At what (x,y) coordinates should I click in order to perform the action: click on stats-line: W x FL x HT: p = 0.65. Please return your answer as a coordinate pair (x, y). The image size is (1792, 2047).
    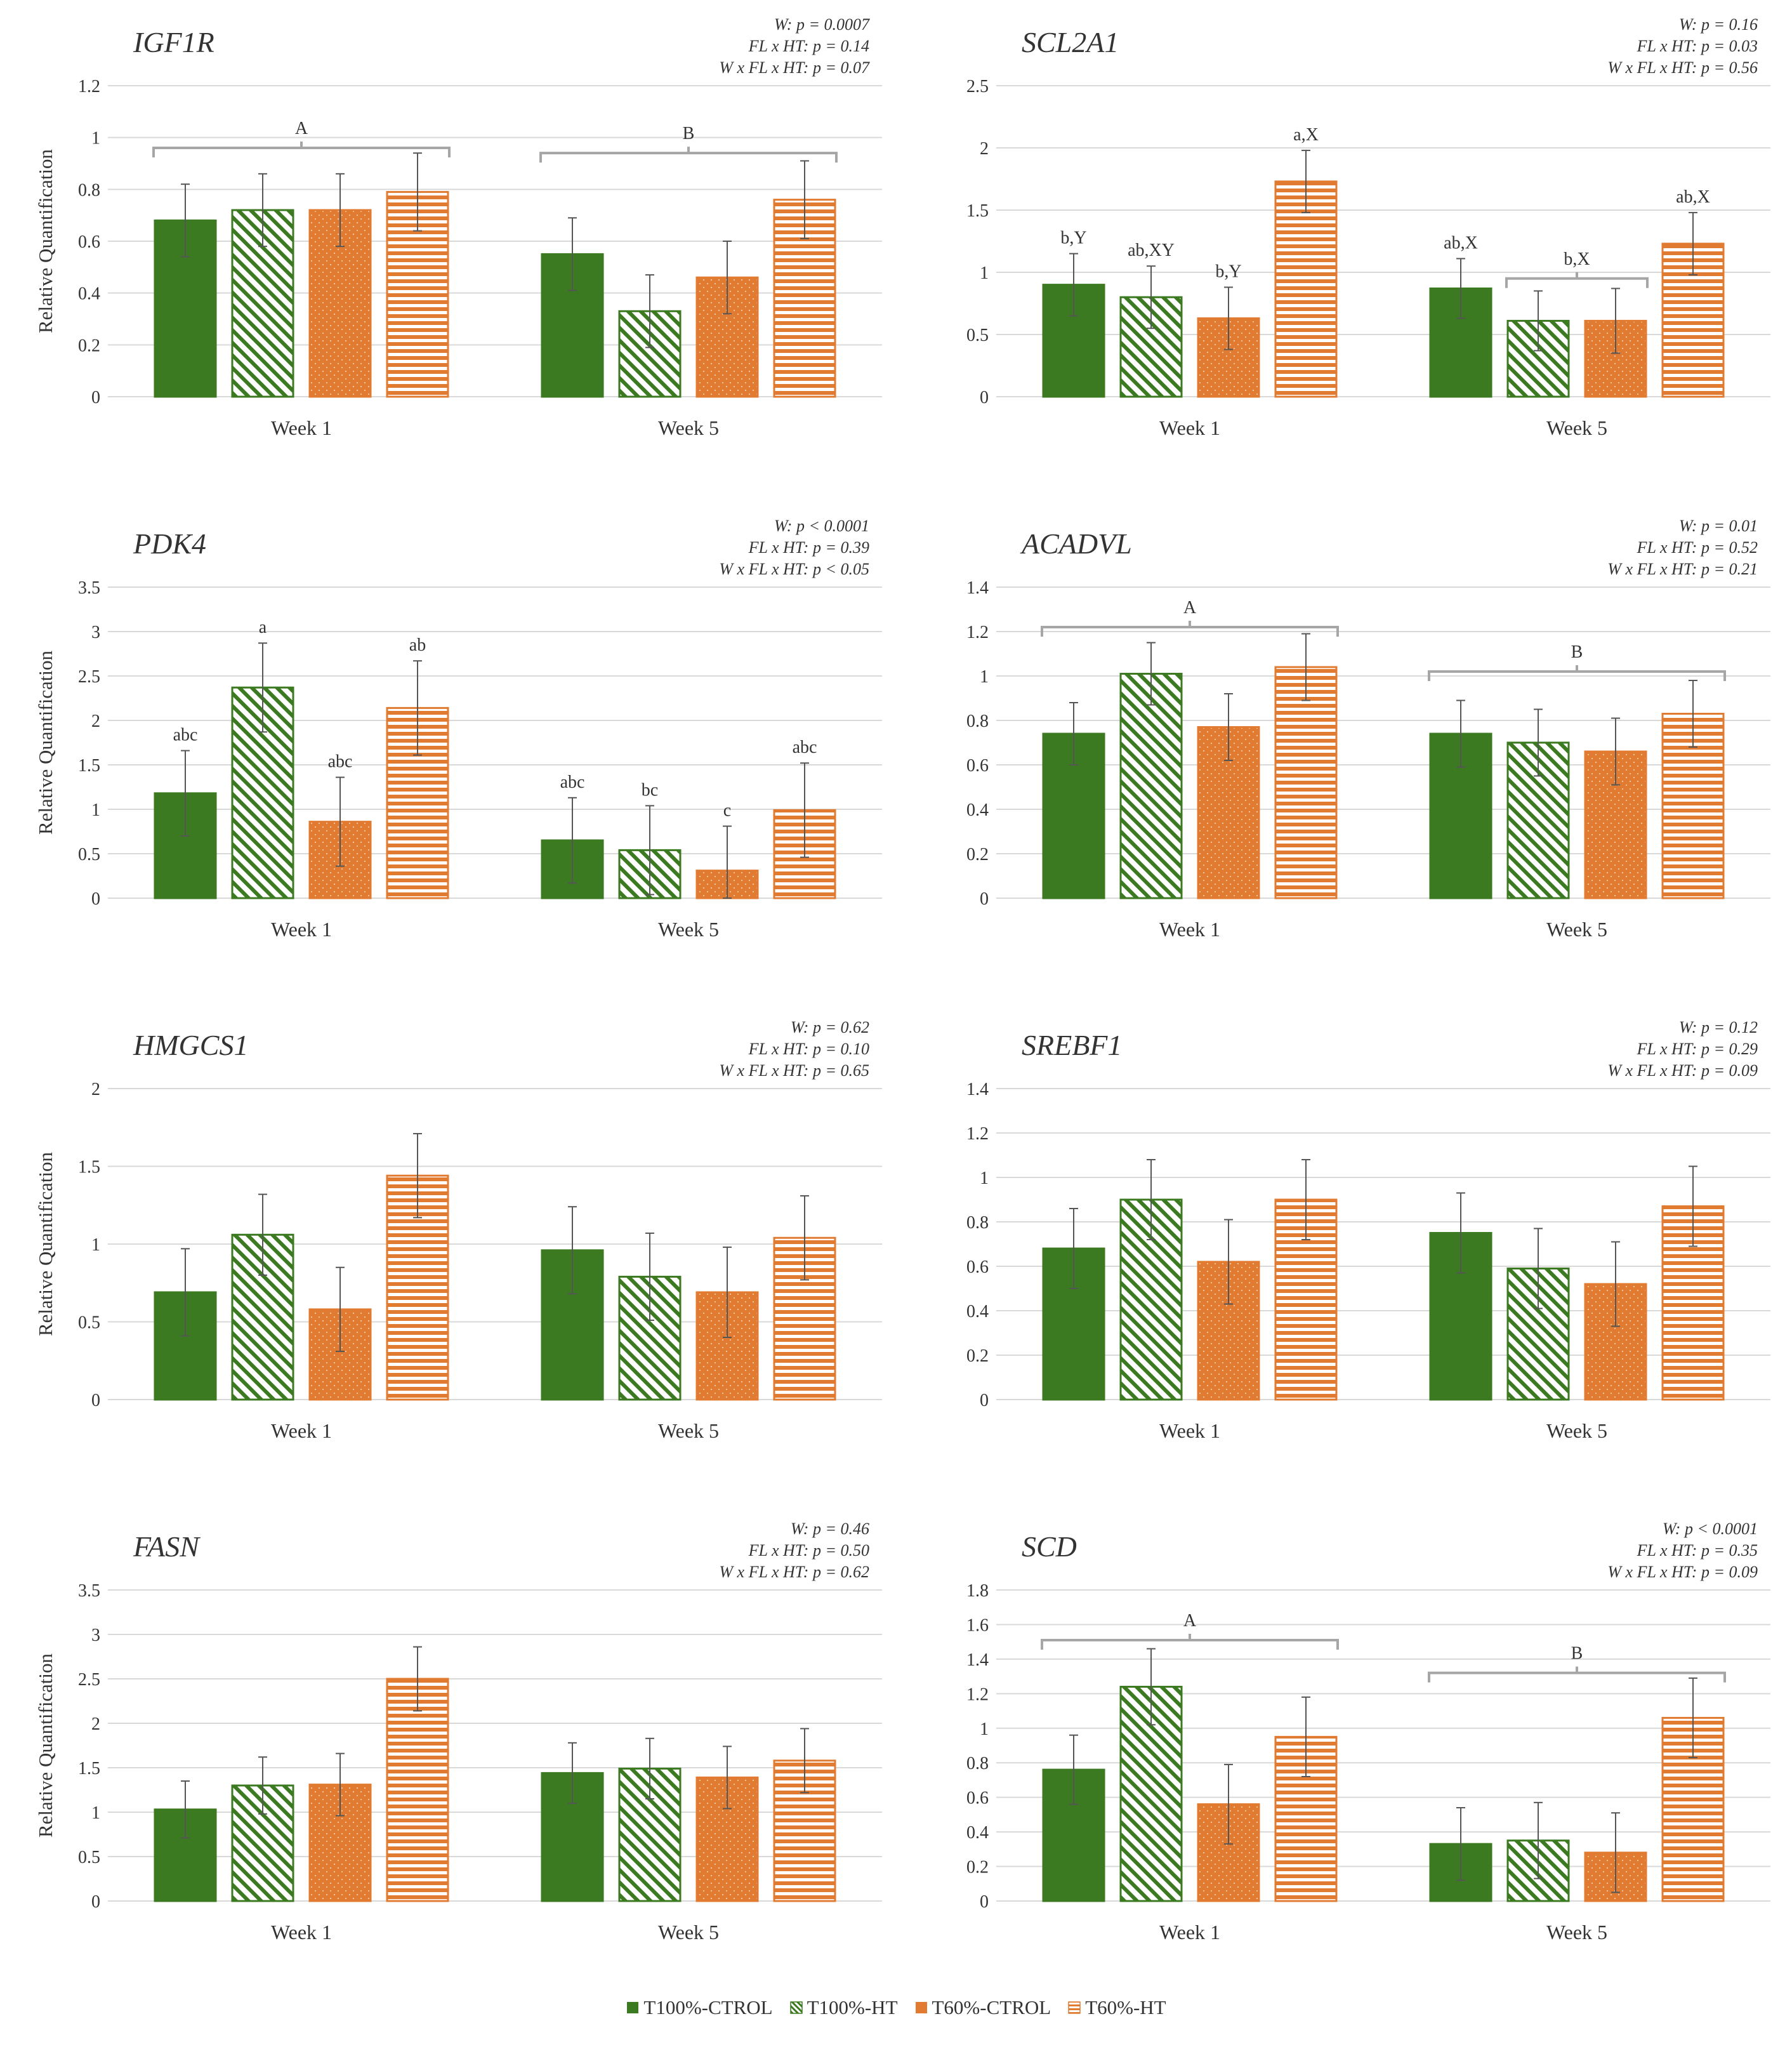
    Looking at the image, I should click on (794, 1070).